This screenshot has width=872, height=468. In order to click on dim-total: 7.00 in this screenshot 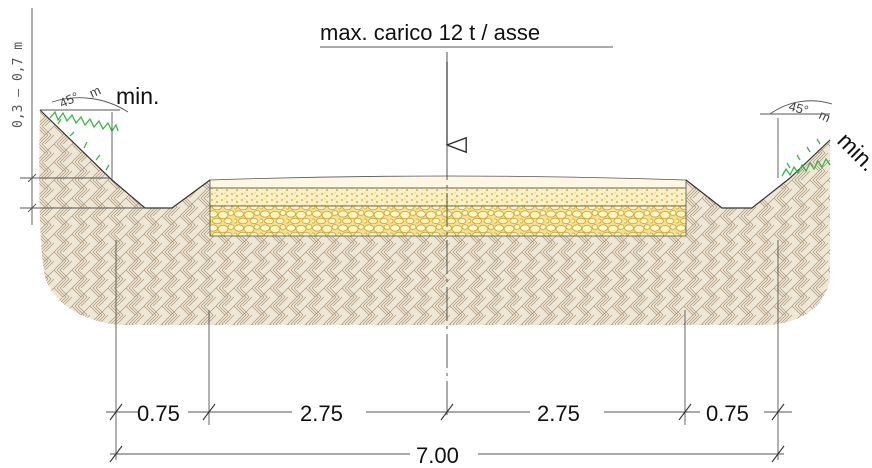, I will do `click(437, 455)`.